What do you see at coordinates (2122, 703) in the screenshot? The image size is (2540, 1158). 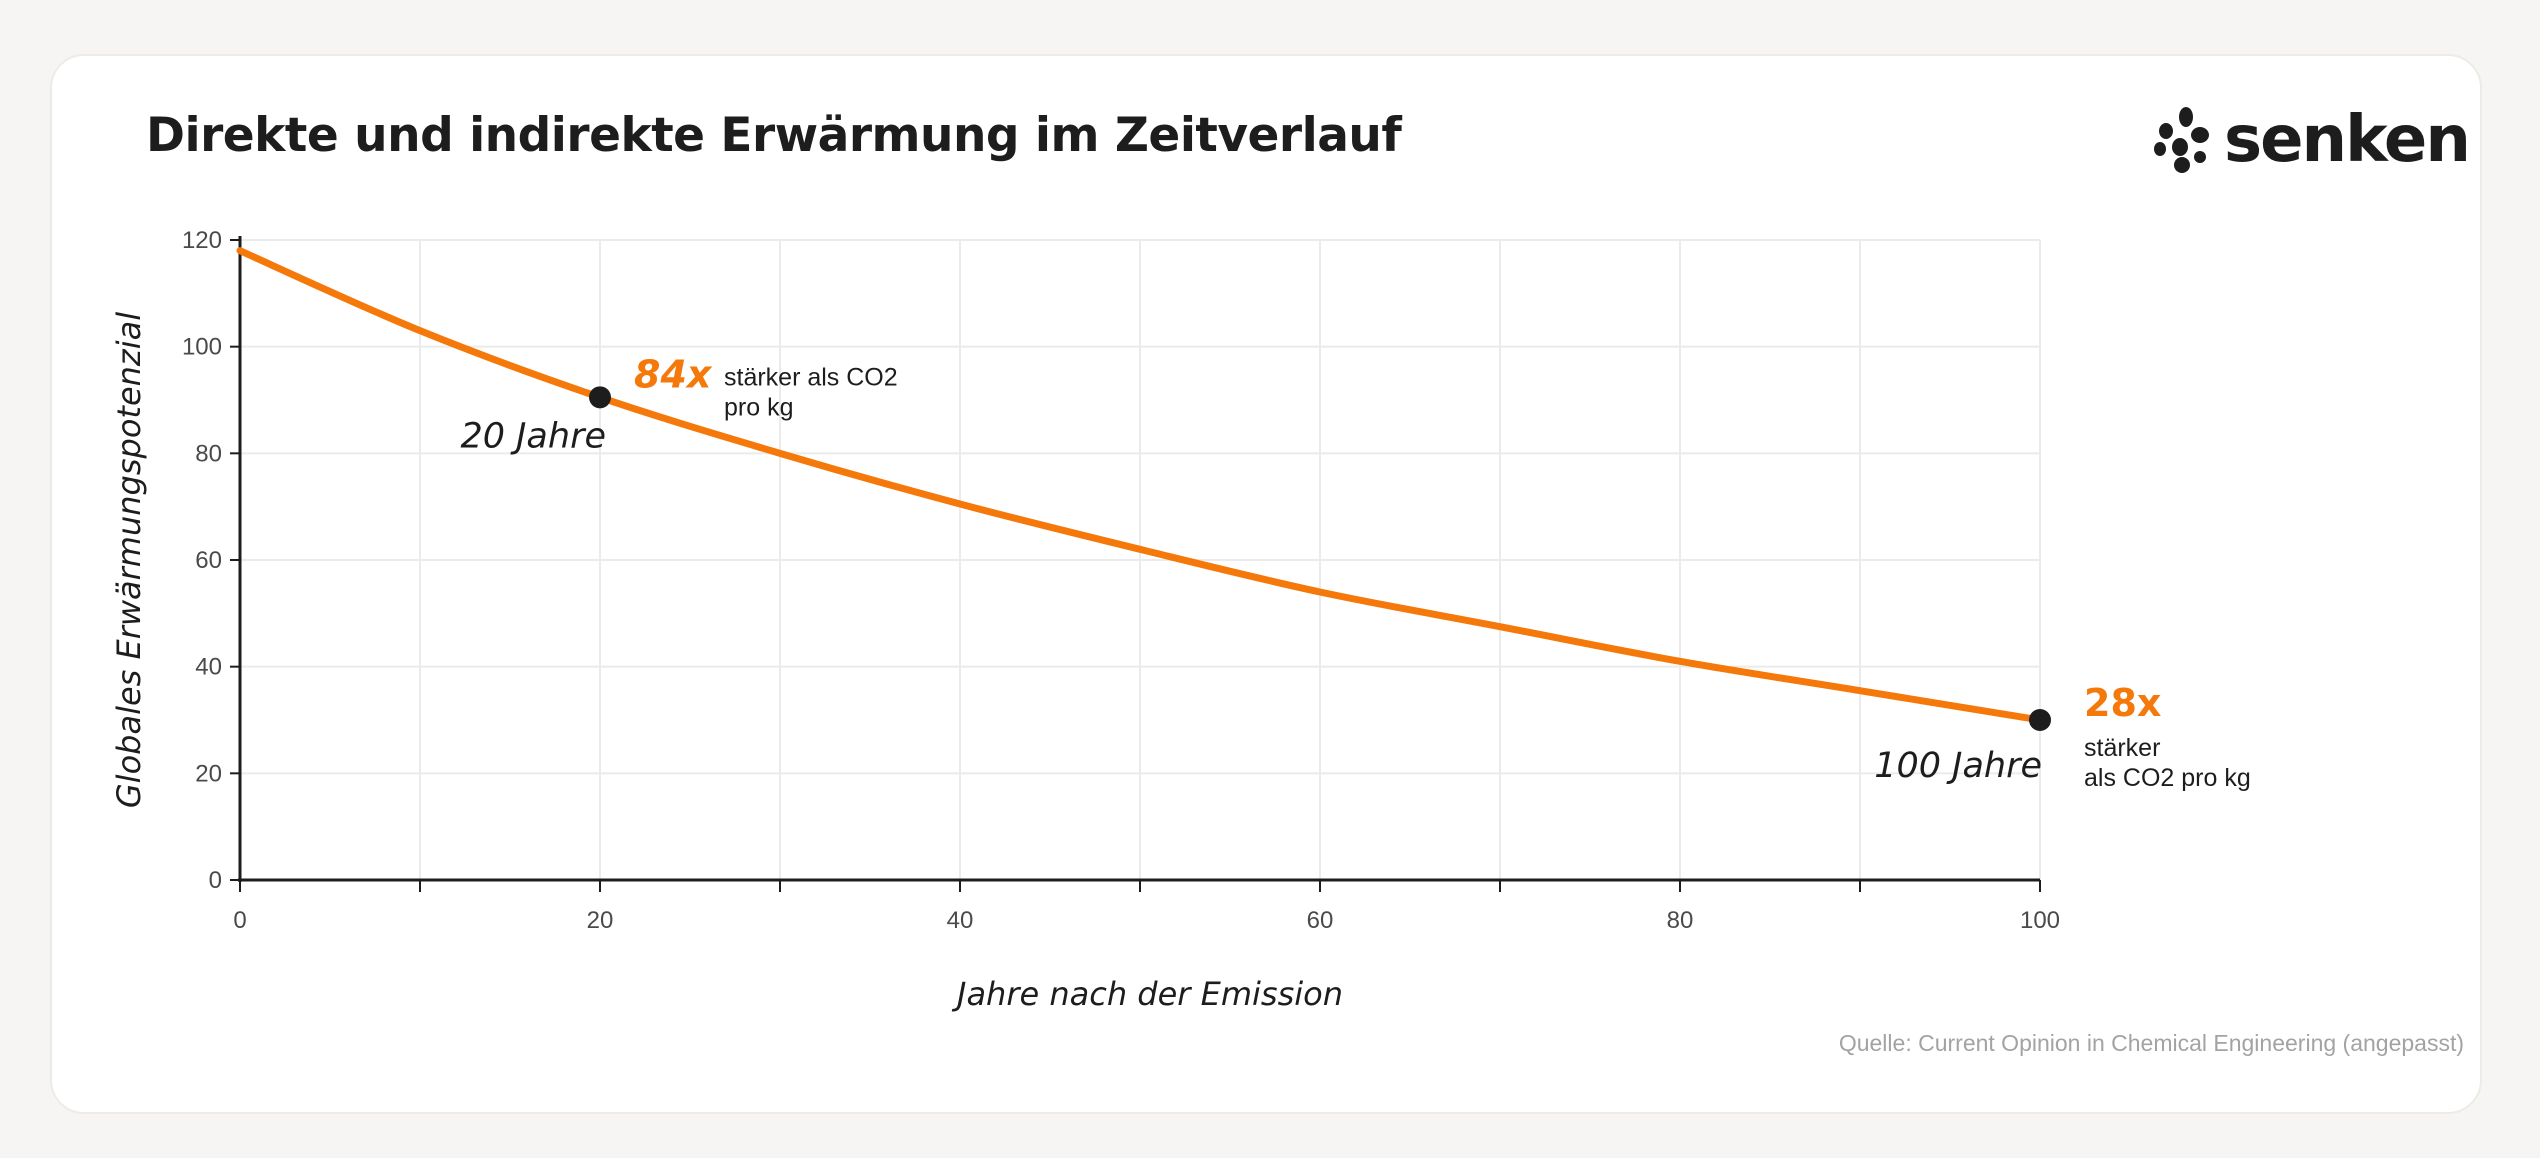 I see `annotation-28x-factor: 28x` at bounding box center [2122, 703].